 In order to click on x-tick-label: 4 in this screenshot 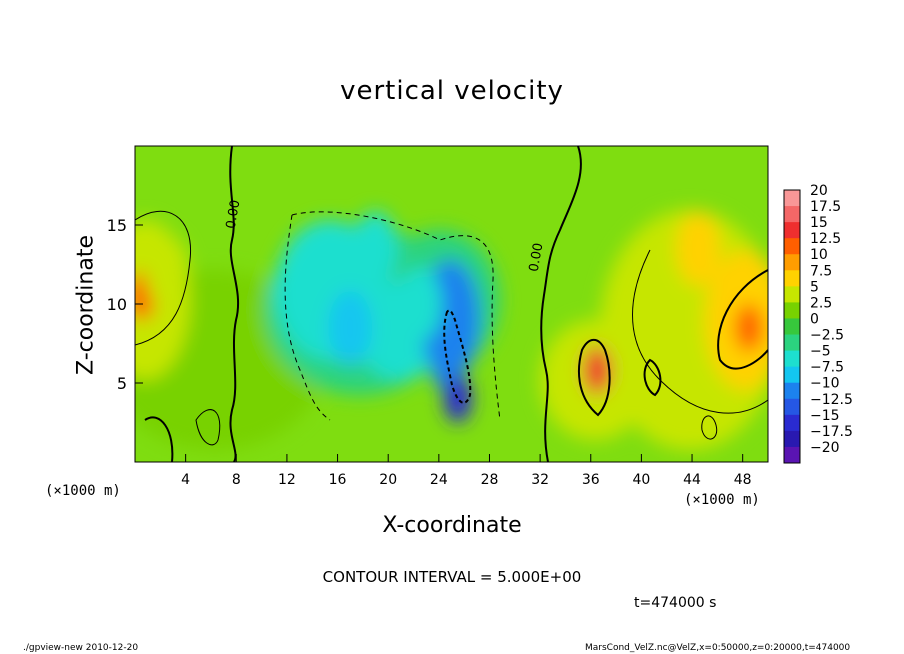, I will do `click(185, 480)`.